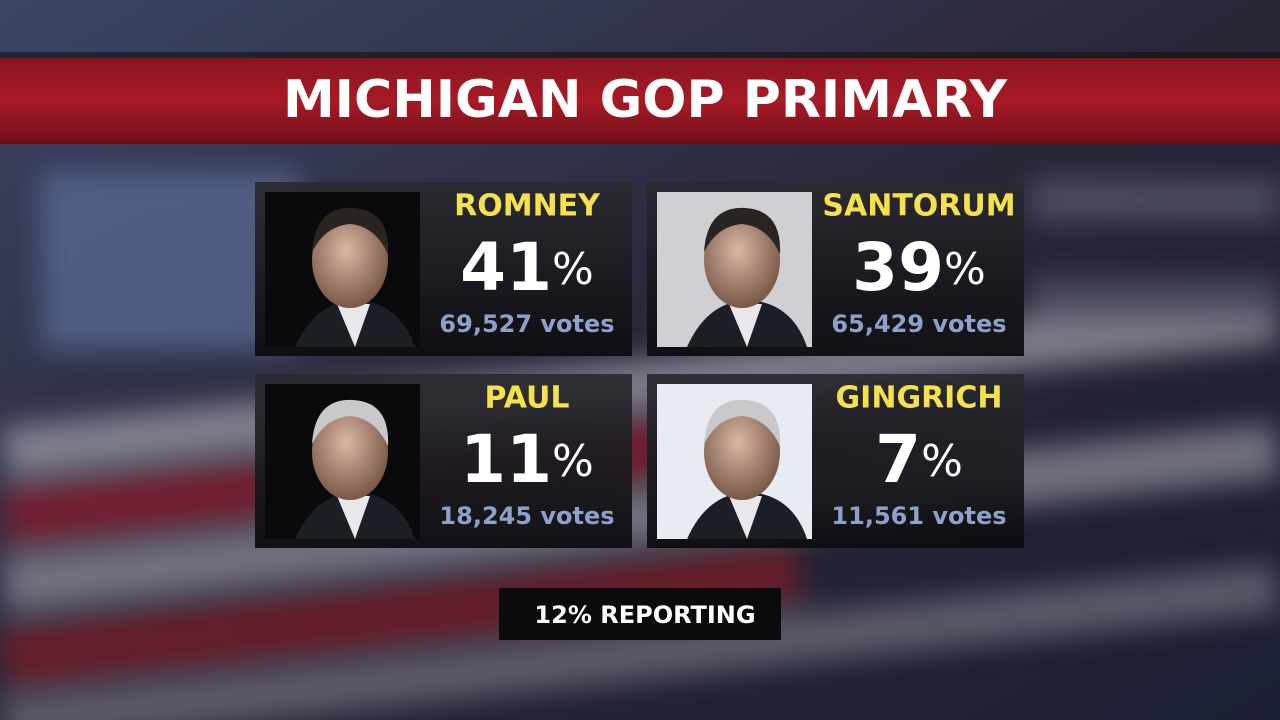 The image size is (1280, 720). I want to click on candidate-name: GINGRICH, so click(919, 398).